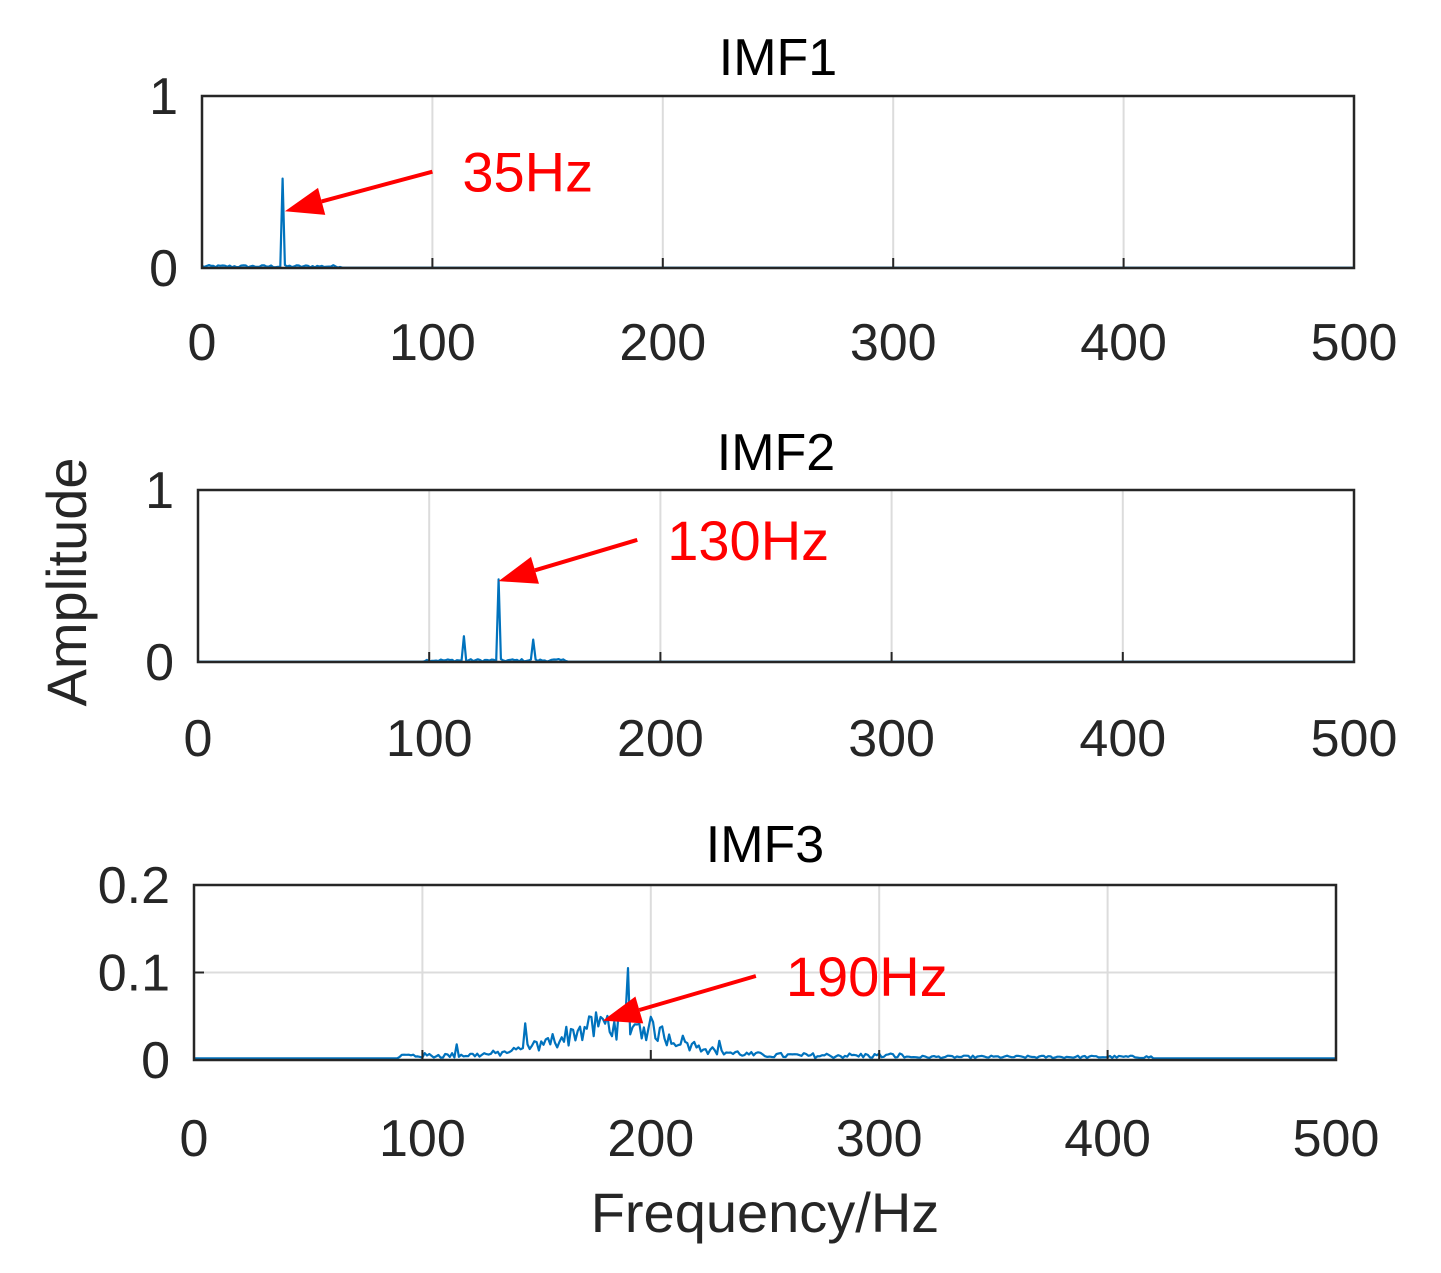 This screenshot has height=1273, width=1441. I want to click on x-axis-label: Frequency/Hz, so click(765, 1212).